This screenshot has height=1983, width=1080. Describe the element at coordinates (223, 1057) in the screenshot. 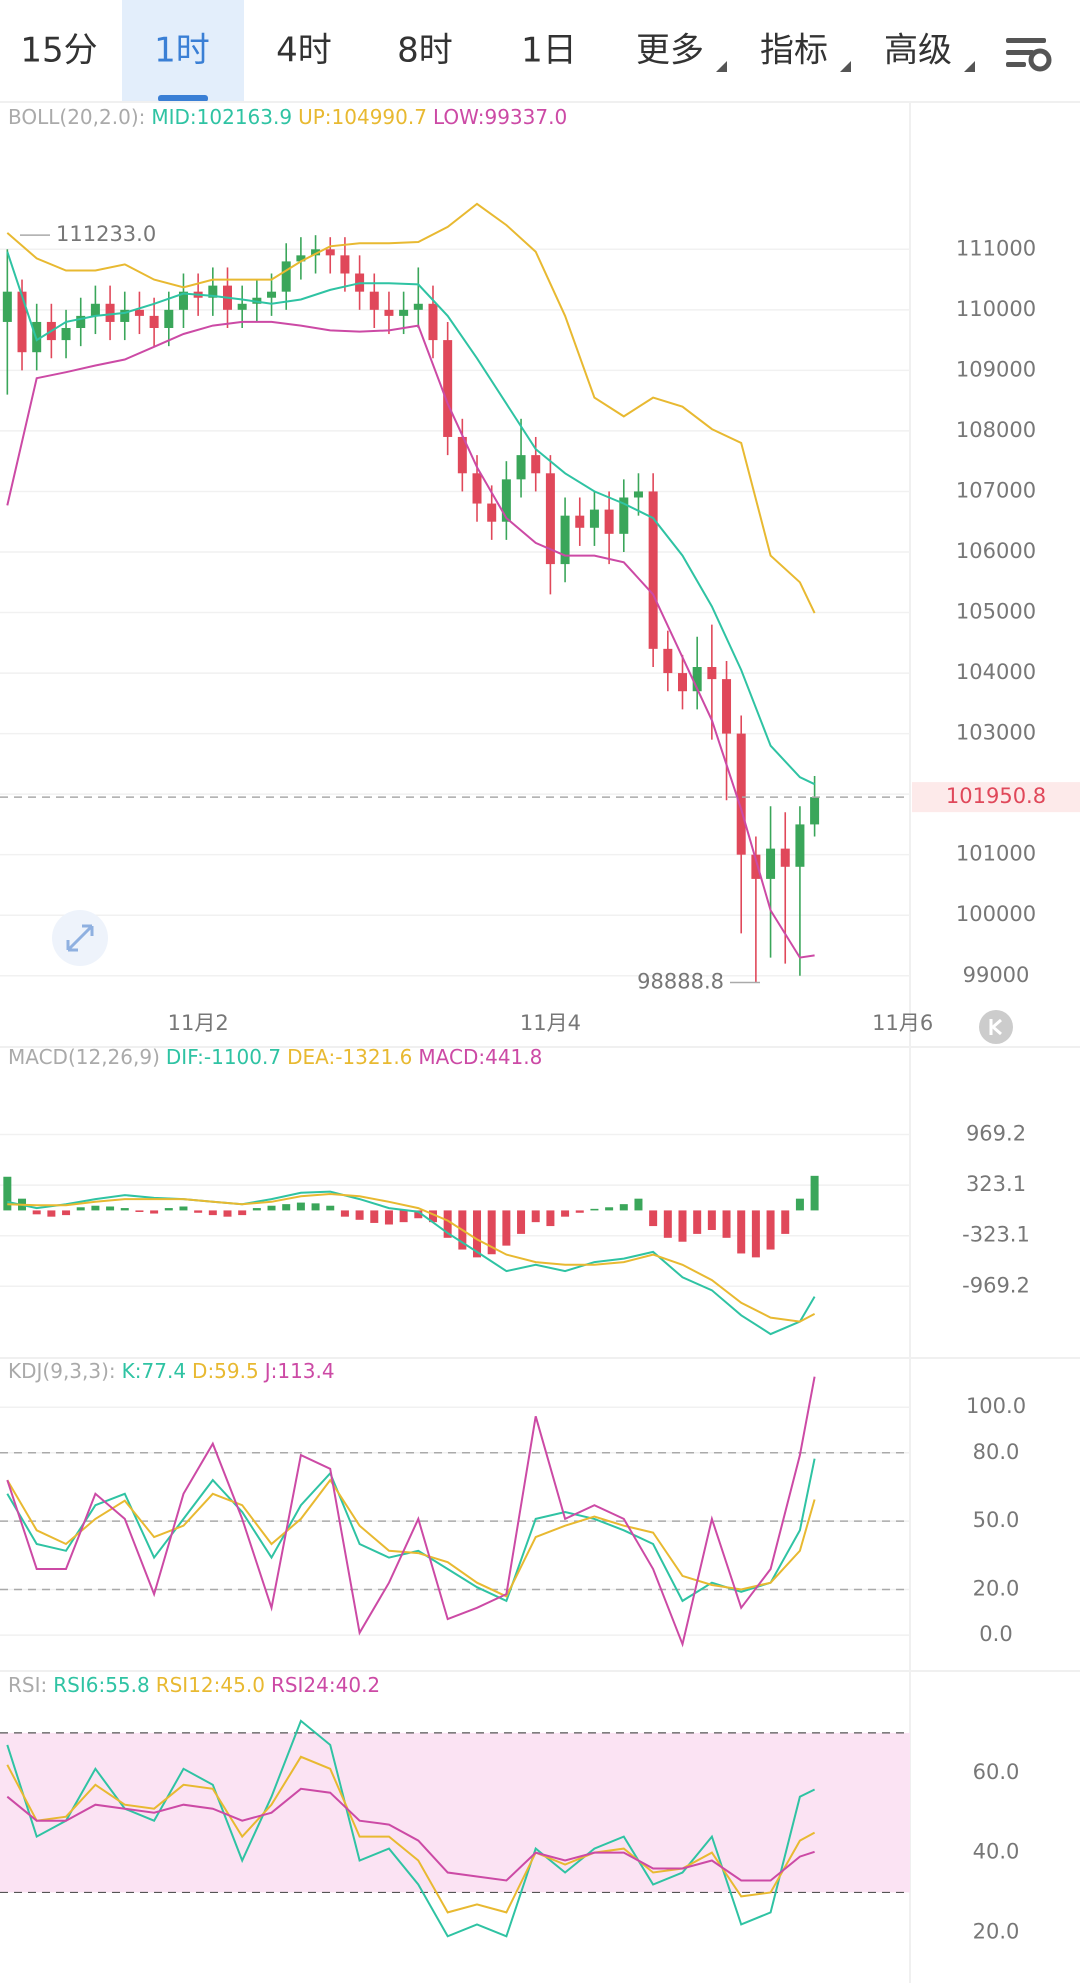

I see `legend-entry: DIF:-1100.7` at that location.